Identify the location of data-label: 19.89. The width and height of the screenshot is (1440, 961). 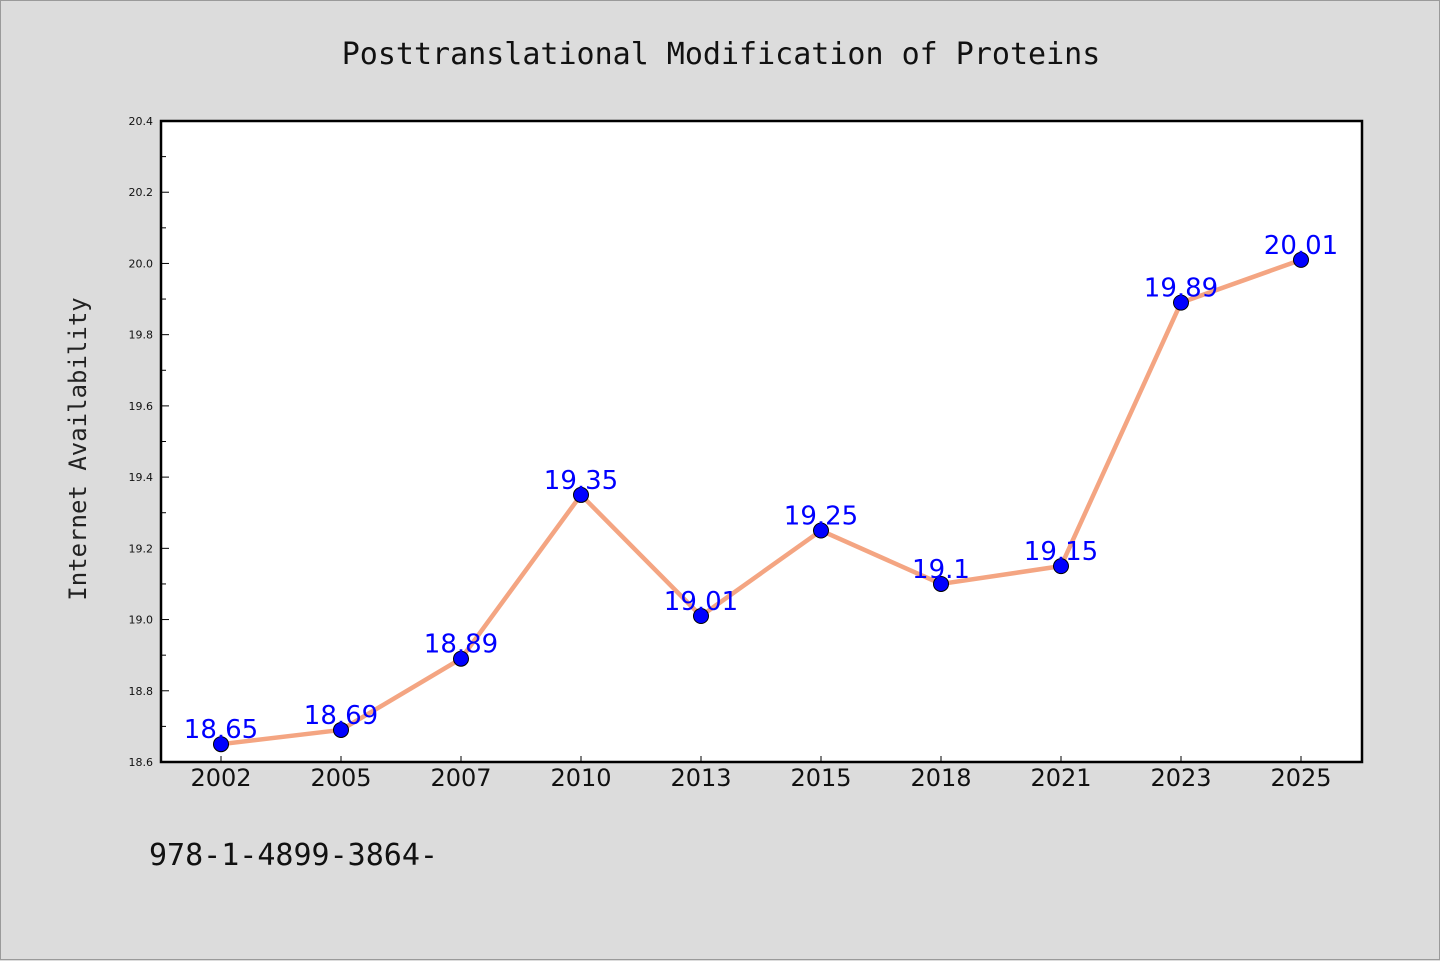
(1181, 289).